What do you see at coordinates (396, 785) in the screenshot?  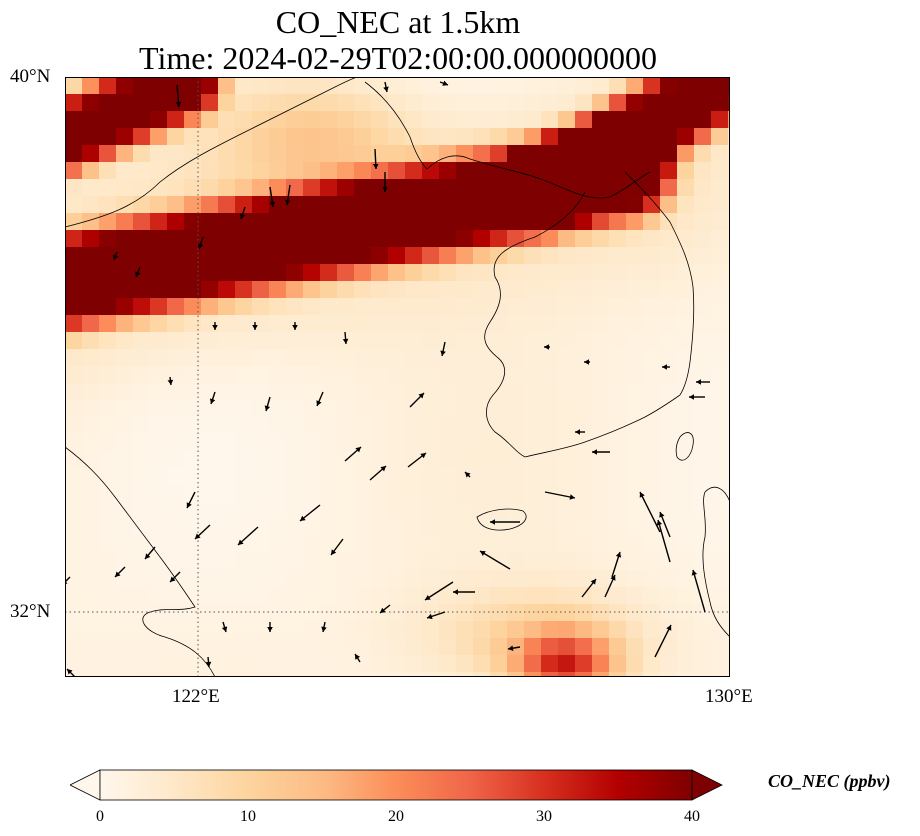 I see `colorbar-svg` at bounding box center [396, 785].